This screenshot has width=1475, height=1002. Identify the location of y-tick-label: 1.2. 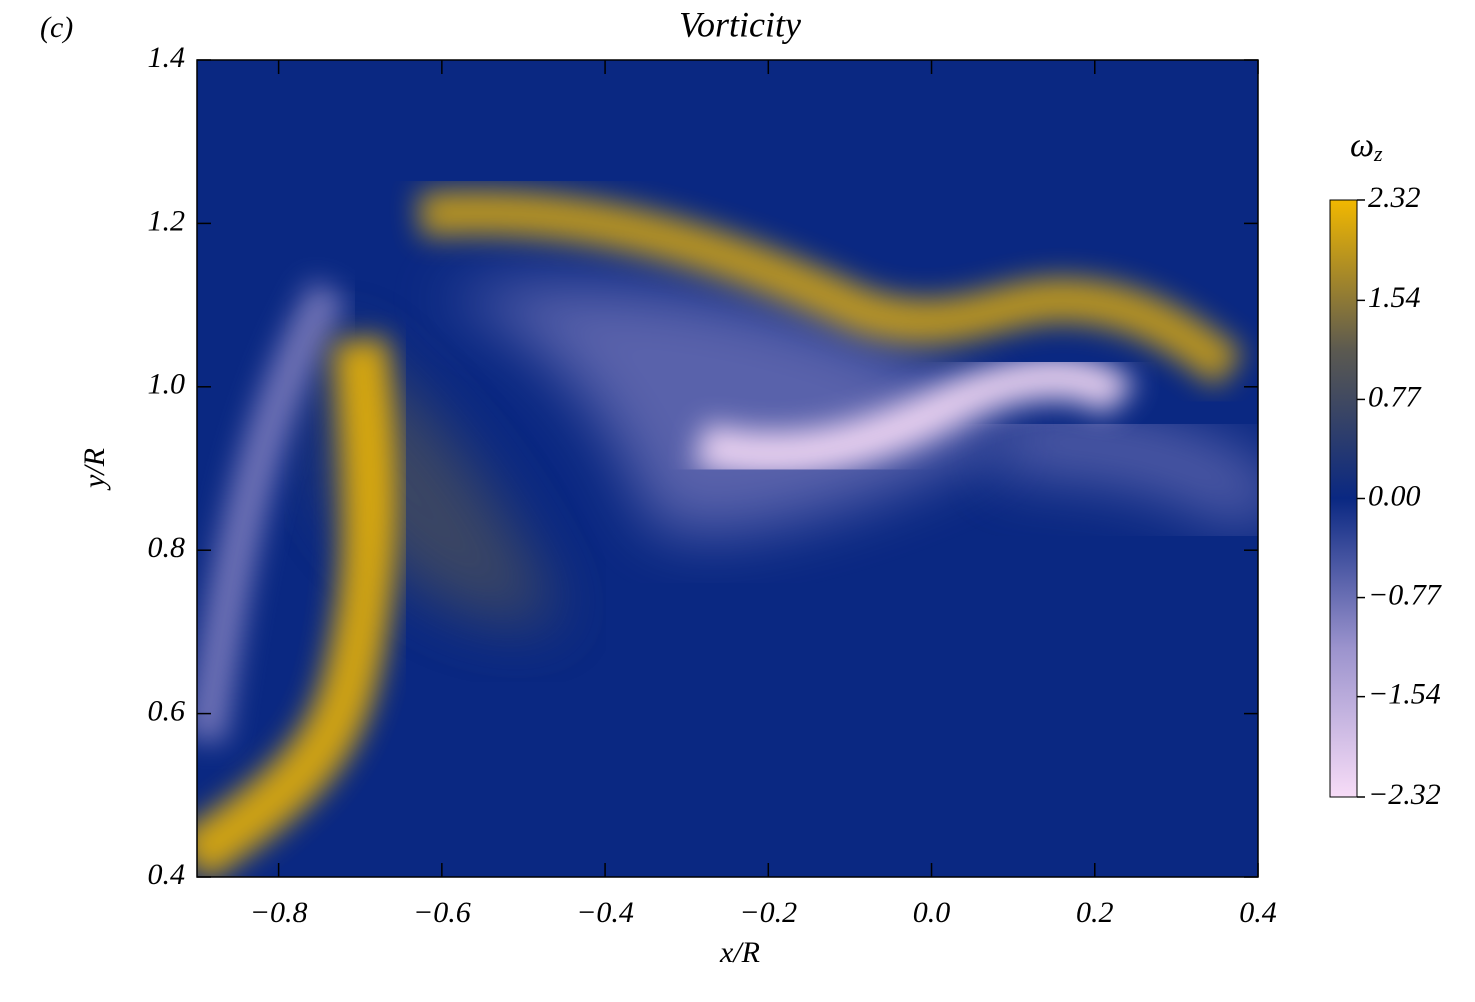
(167, 220).